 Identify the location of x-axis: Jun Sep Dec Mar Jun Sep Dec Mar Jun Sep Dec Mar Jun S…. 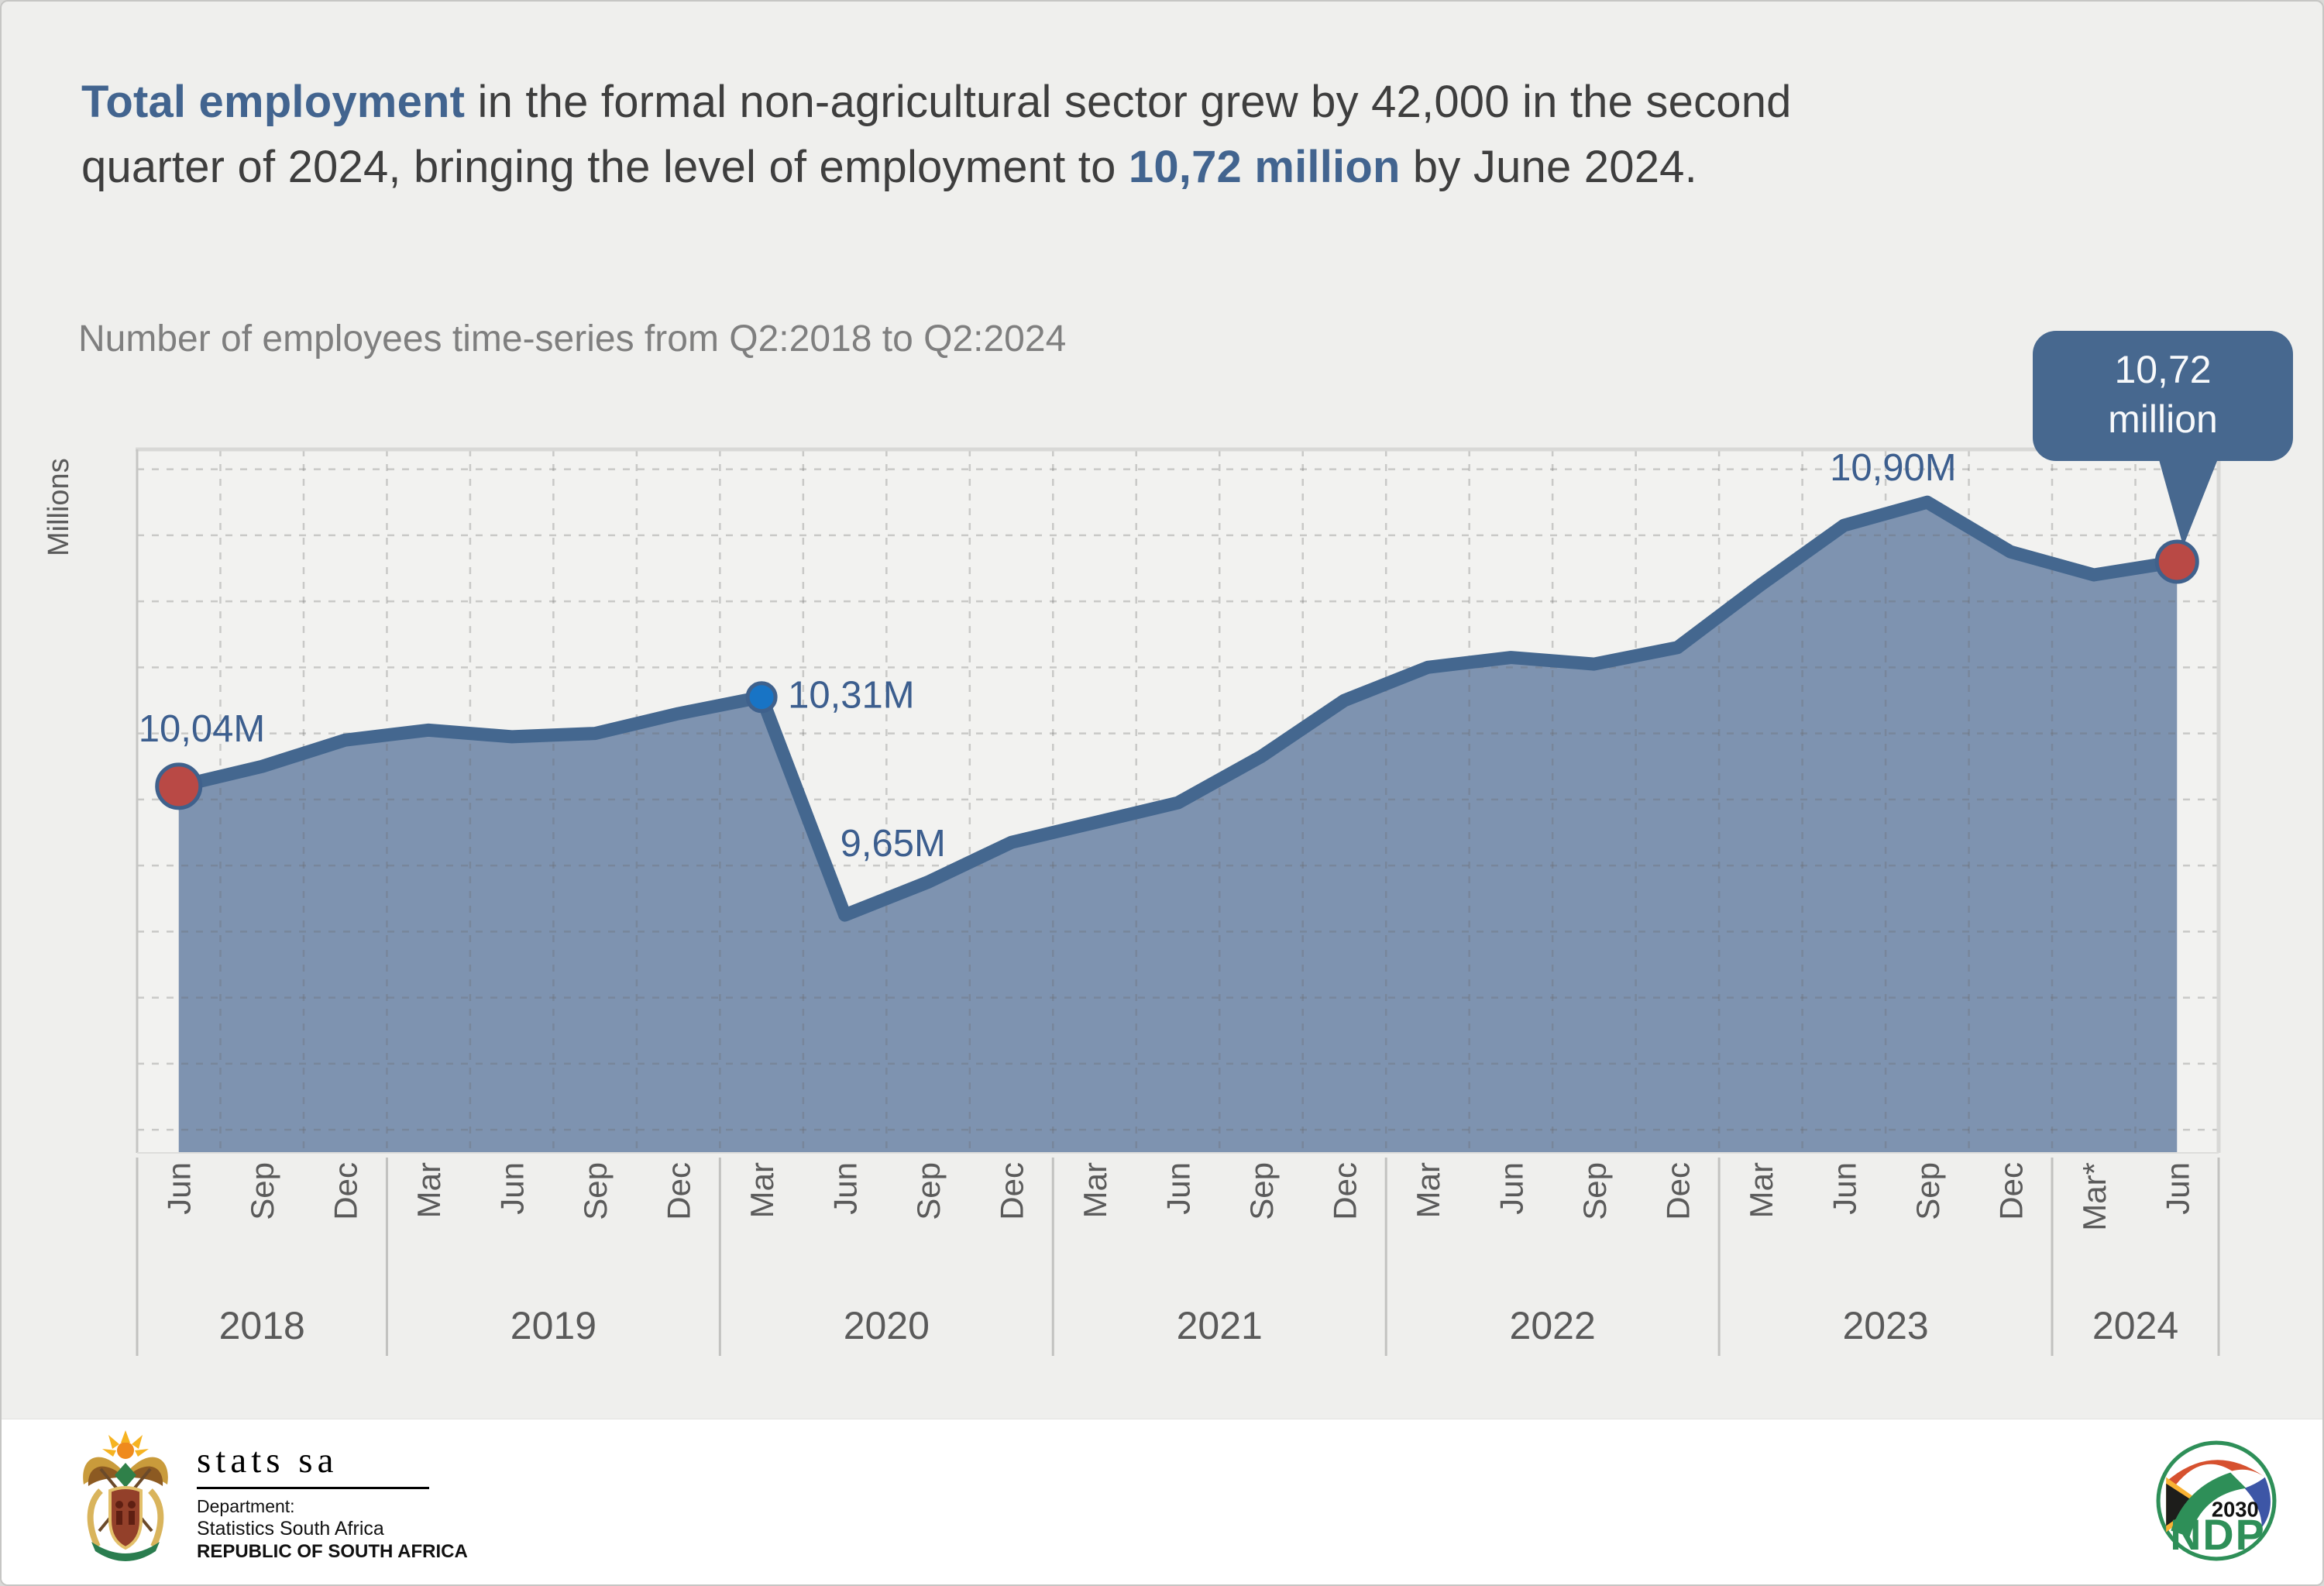
(1178, 1257).